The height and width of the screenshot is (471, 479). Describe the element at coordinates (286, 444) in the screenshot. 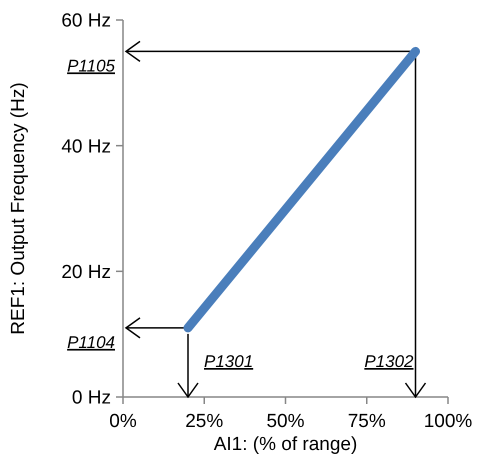

I see `x-axis-title: AI1: (% of range)` at that location.